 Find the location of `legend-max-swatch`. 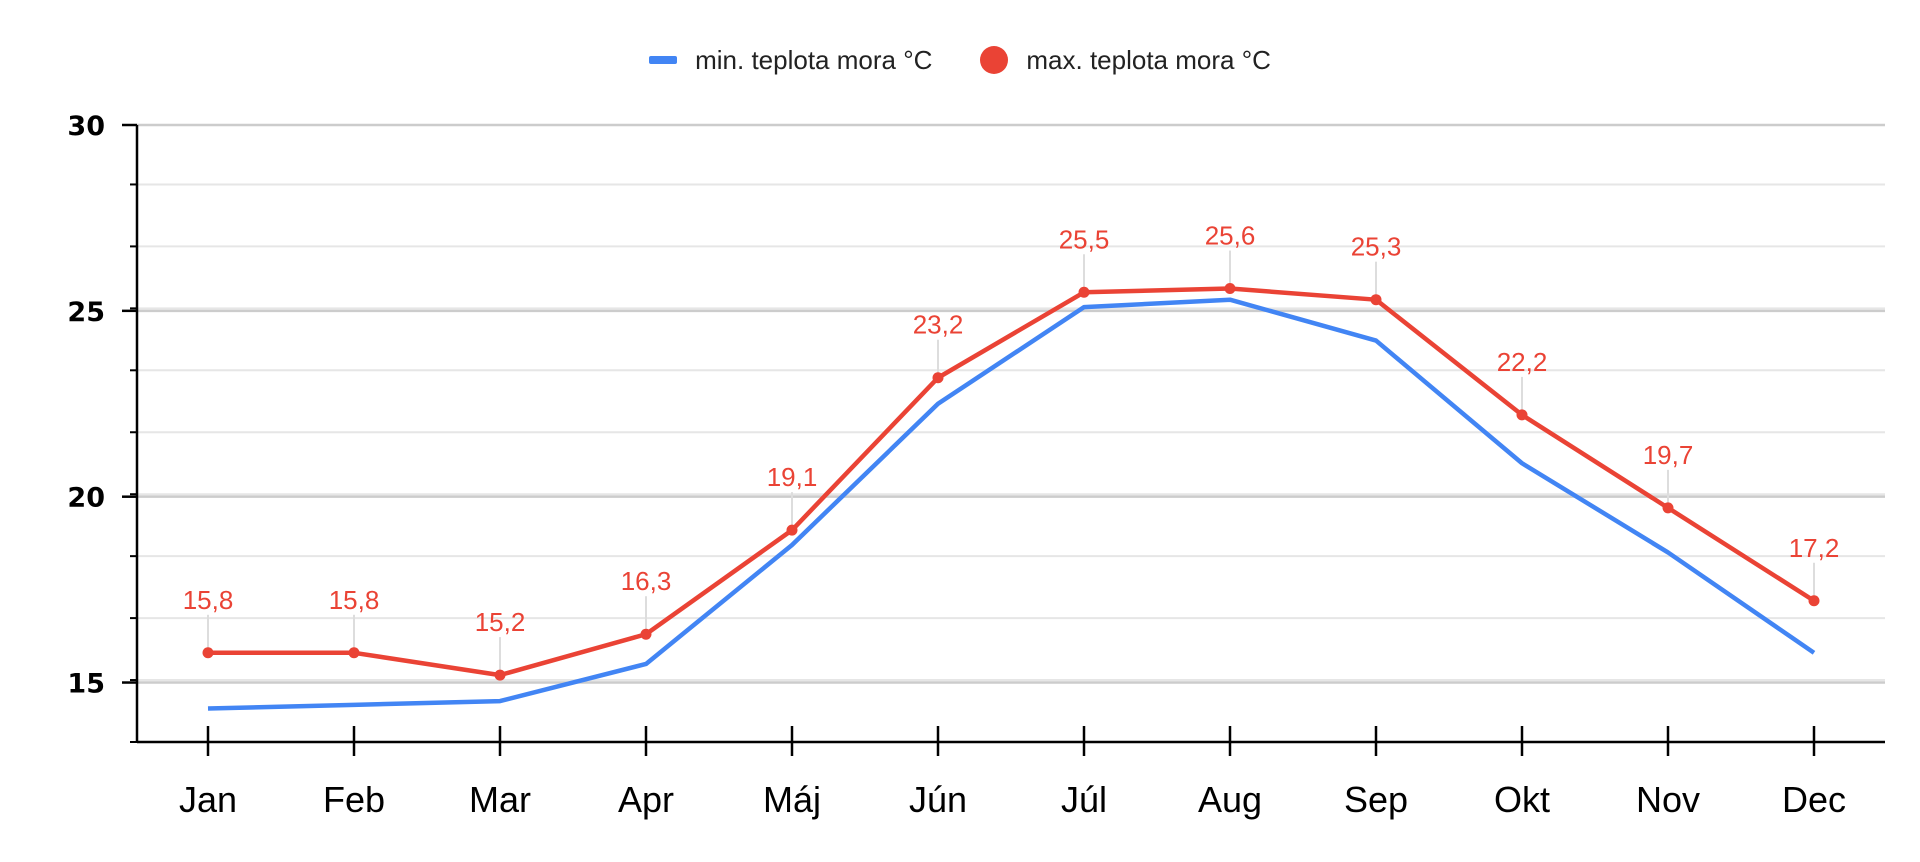

legend-max-swatch is located at coordinates (994, 60).